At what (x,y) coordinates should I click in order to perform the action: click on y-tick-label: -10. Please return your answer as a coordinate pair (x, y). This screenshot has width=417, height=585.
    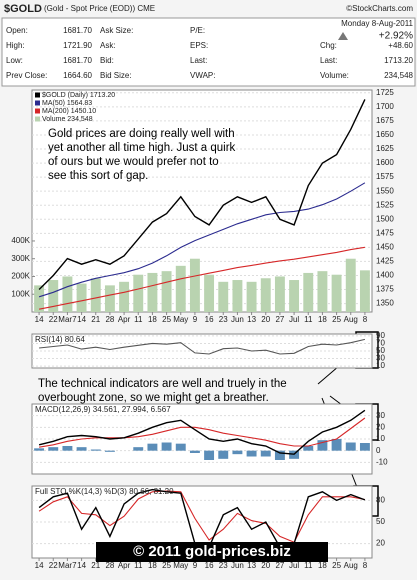
    Looking at the image, I should click on (382, 461).